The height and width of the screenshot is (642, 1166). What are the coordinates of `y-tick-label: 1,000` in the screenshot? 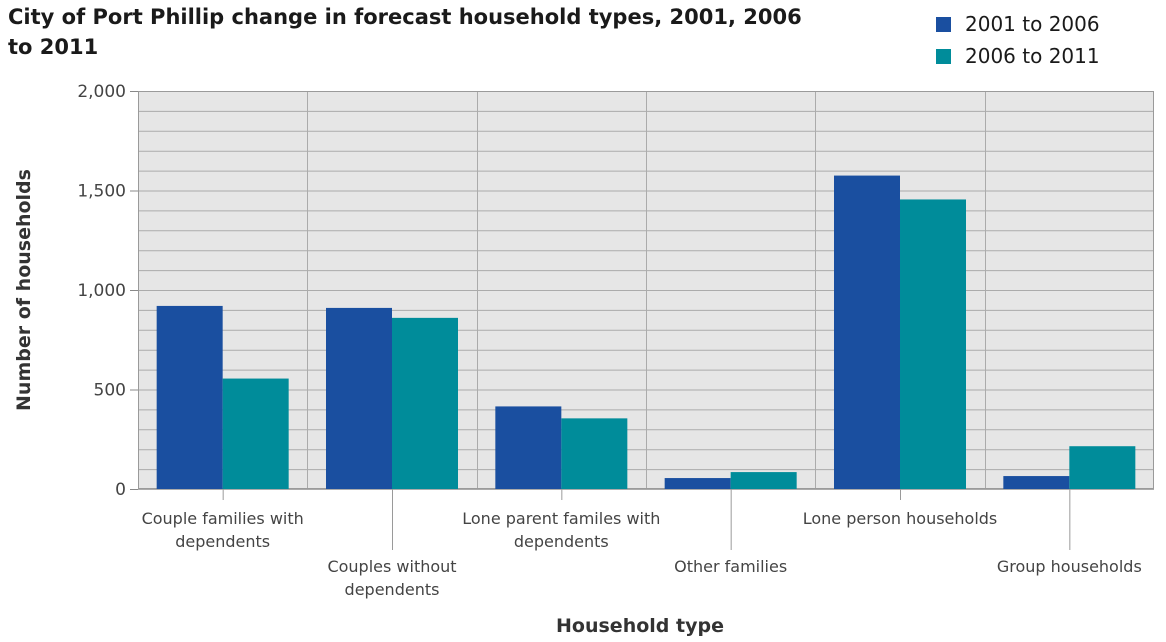 It's located at (101, 291).